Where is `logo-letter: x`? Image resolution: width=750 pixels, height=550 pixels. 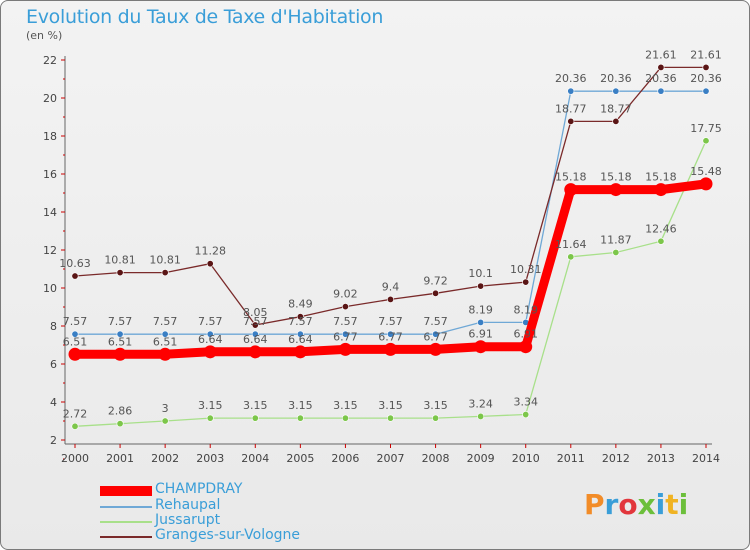
logo-letter: x is located at coordinates (646, 504).